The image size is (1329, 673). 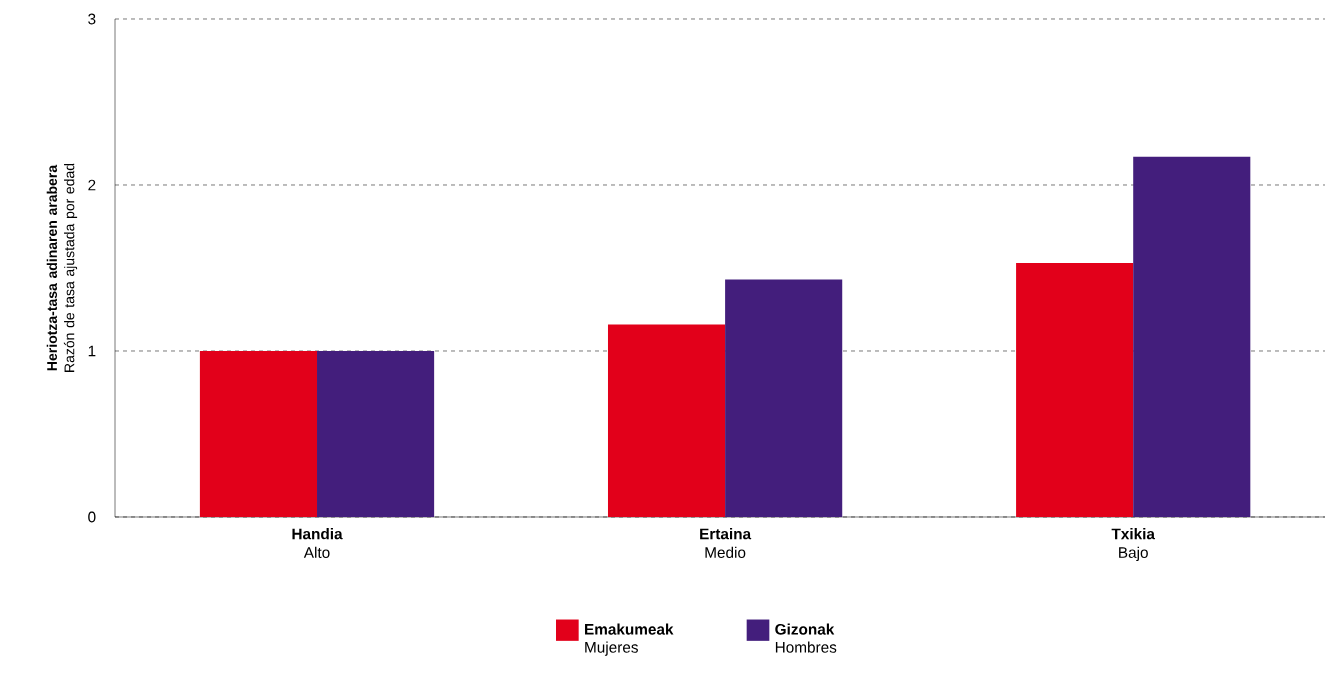 I want to click on y-axis-title: Heriotza-tasa adinaren arabera Razón de tasa ajustada por edad, so click(x=62, y=267).